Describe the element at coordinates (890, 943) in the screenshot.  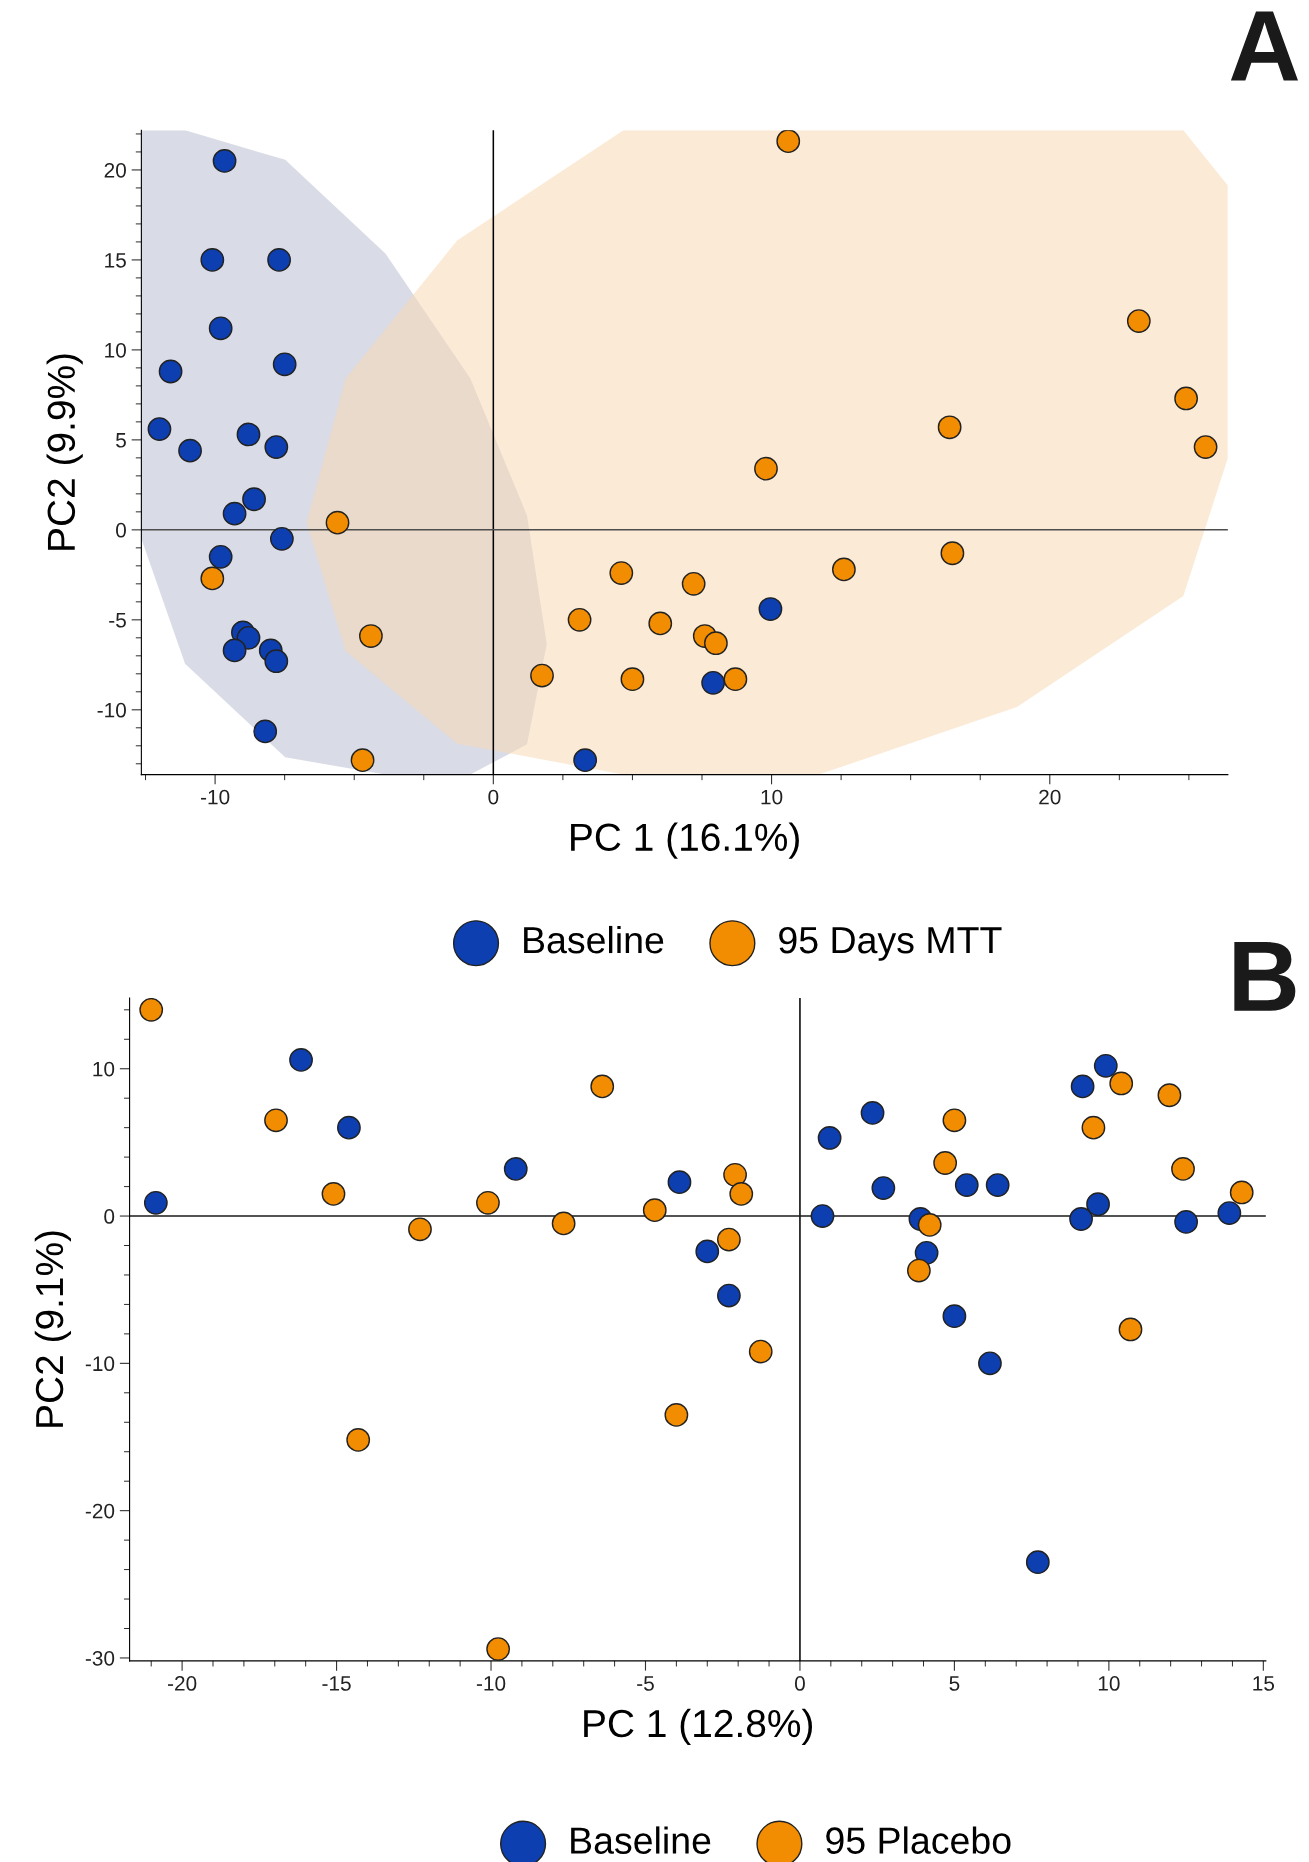
I see `legend-label: 95 Days MTT` at that location.